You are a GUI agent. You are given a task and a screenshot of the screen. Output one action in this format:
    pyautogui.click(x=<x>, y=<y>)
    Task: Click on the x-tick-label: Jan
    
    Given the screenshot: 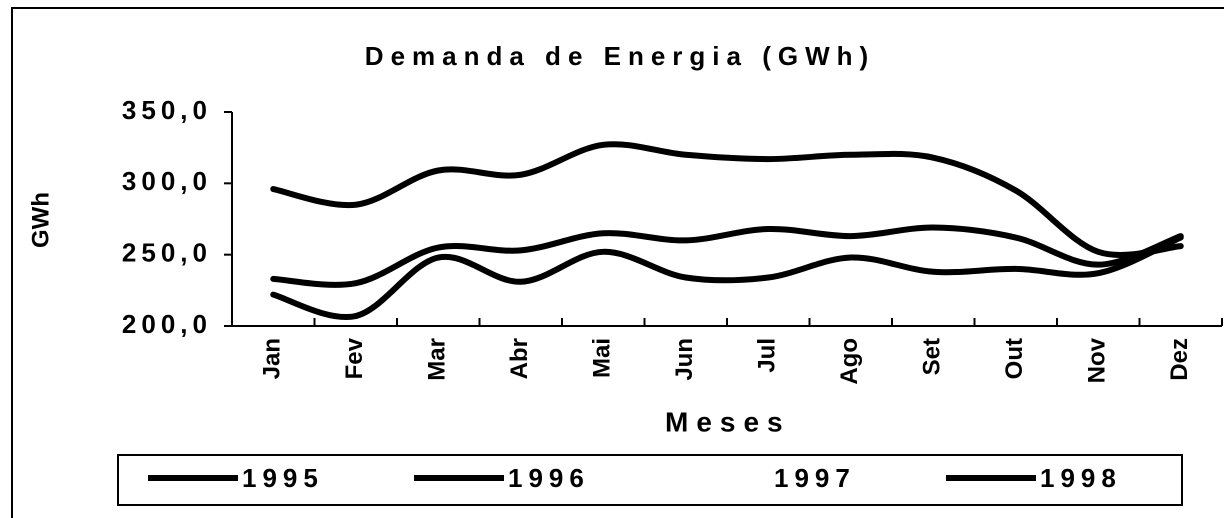 What is the action you would take?
    pyautogui.click(x=272, y=358)
    